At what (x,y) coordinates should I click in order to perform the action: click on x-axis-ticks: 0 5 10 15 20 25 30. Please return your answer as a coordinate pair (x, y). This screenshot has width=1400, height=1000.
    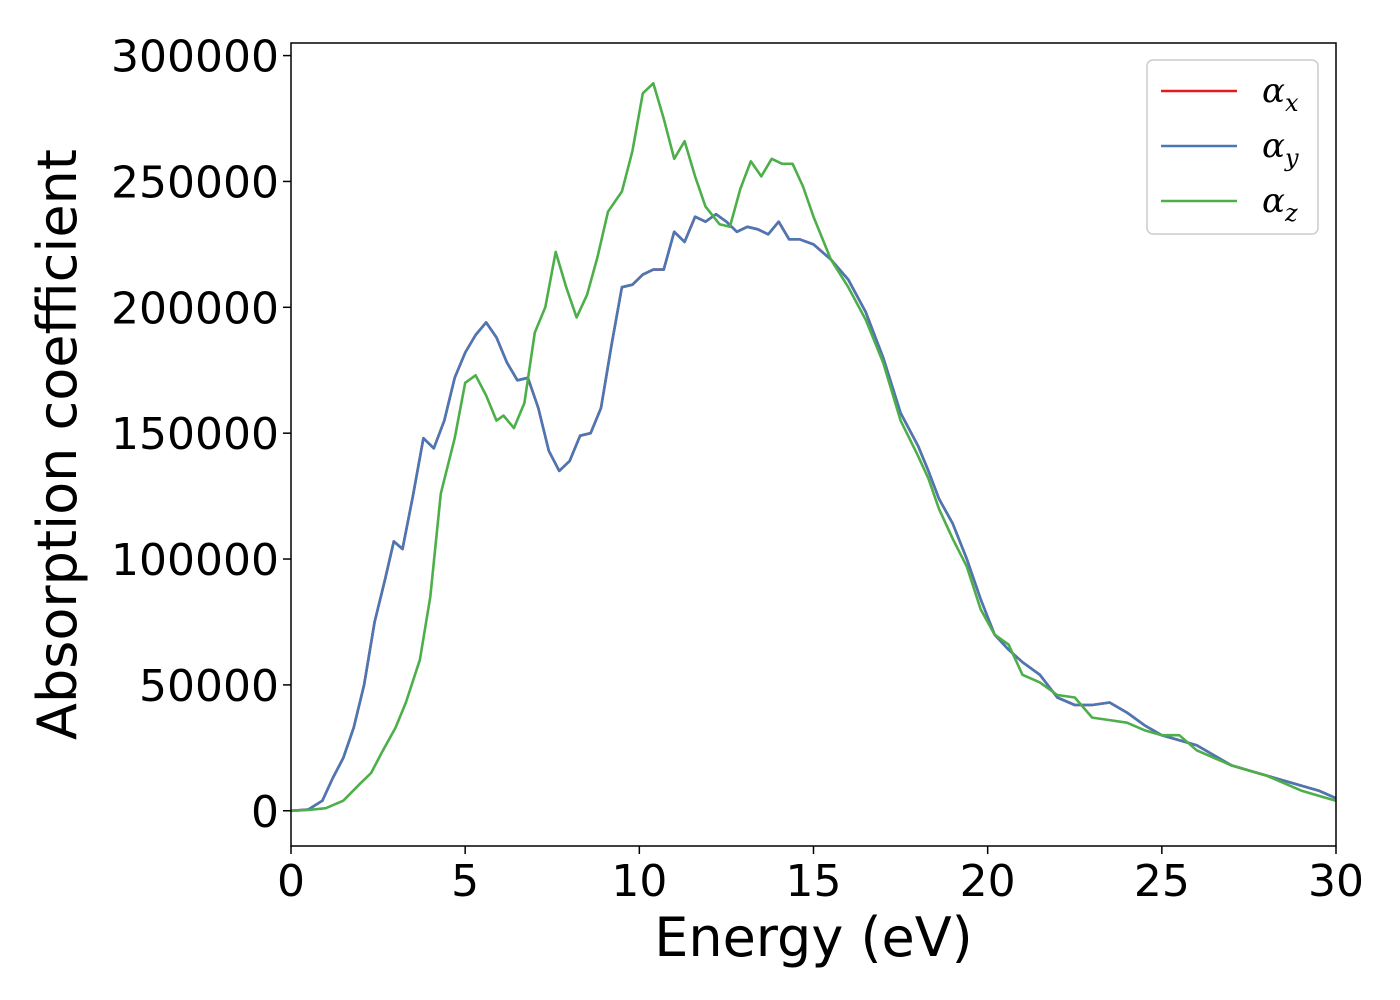
    Looking at the image, I should click on (820, 876).